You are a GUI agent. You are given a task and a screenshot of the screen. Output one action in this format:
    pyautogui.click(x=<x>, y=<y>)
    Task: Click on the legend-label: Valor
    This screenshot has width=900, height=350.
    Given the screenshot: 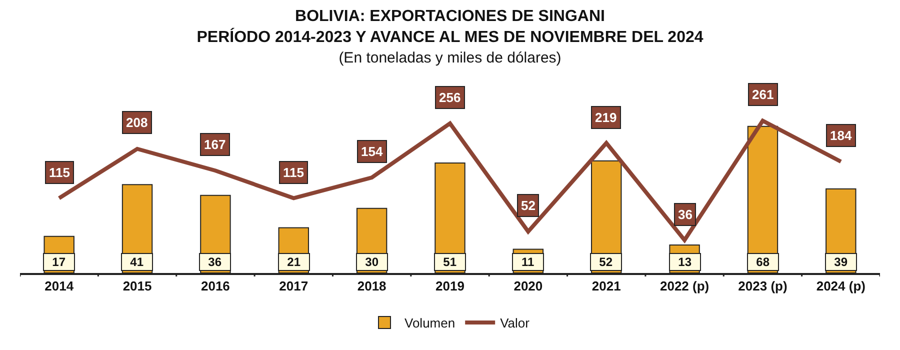 What is the action you would take?
    pyautogui.click(x=515, y=323)
    